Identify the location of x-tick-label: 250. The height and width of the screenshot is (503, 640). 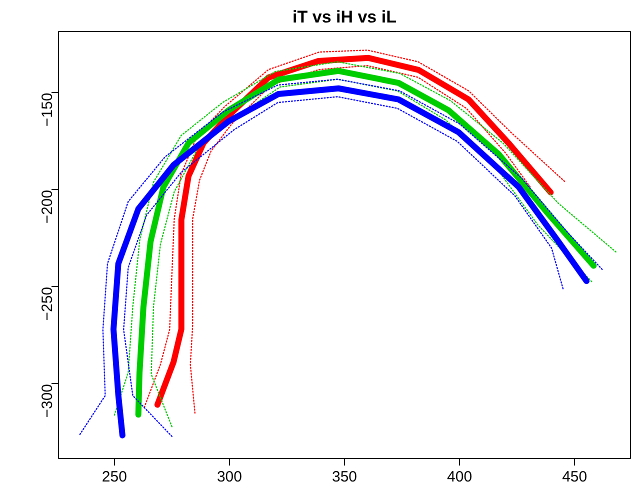
(114, 477).